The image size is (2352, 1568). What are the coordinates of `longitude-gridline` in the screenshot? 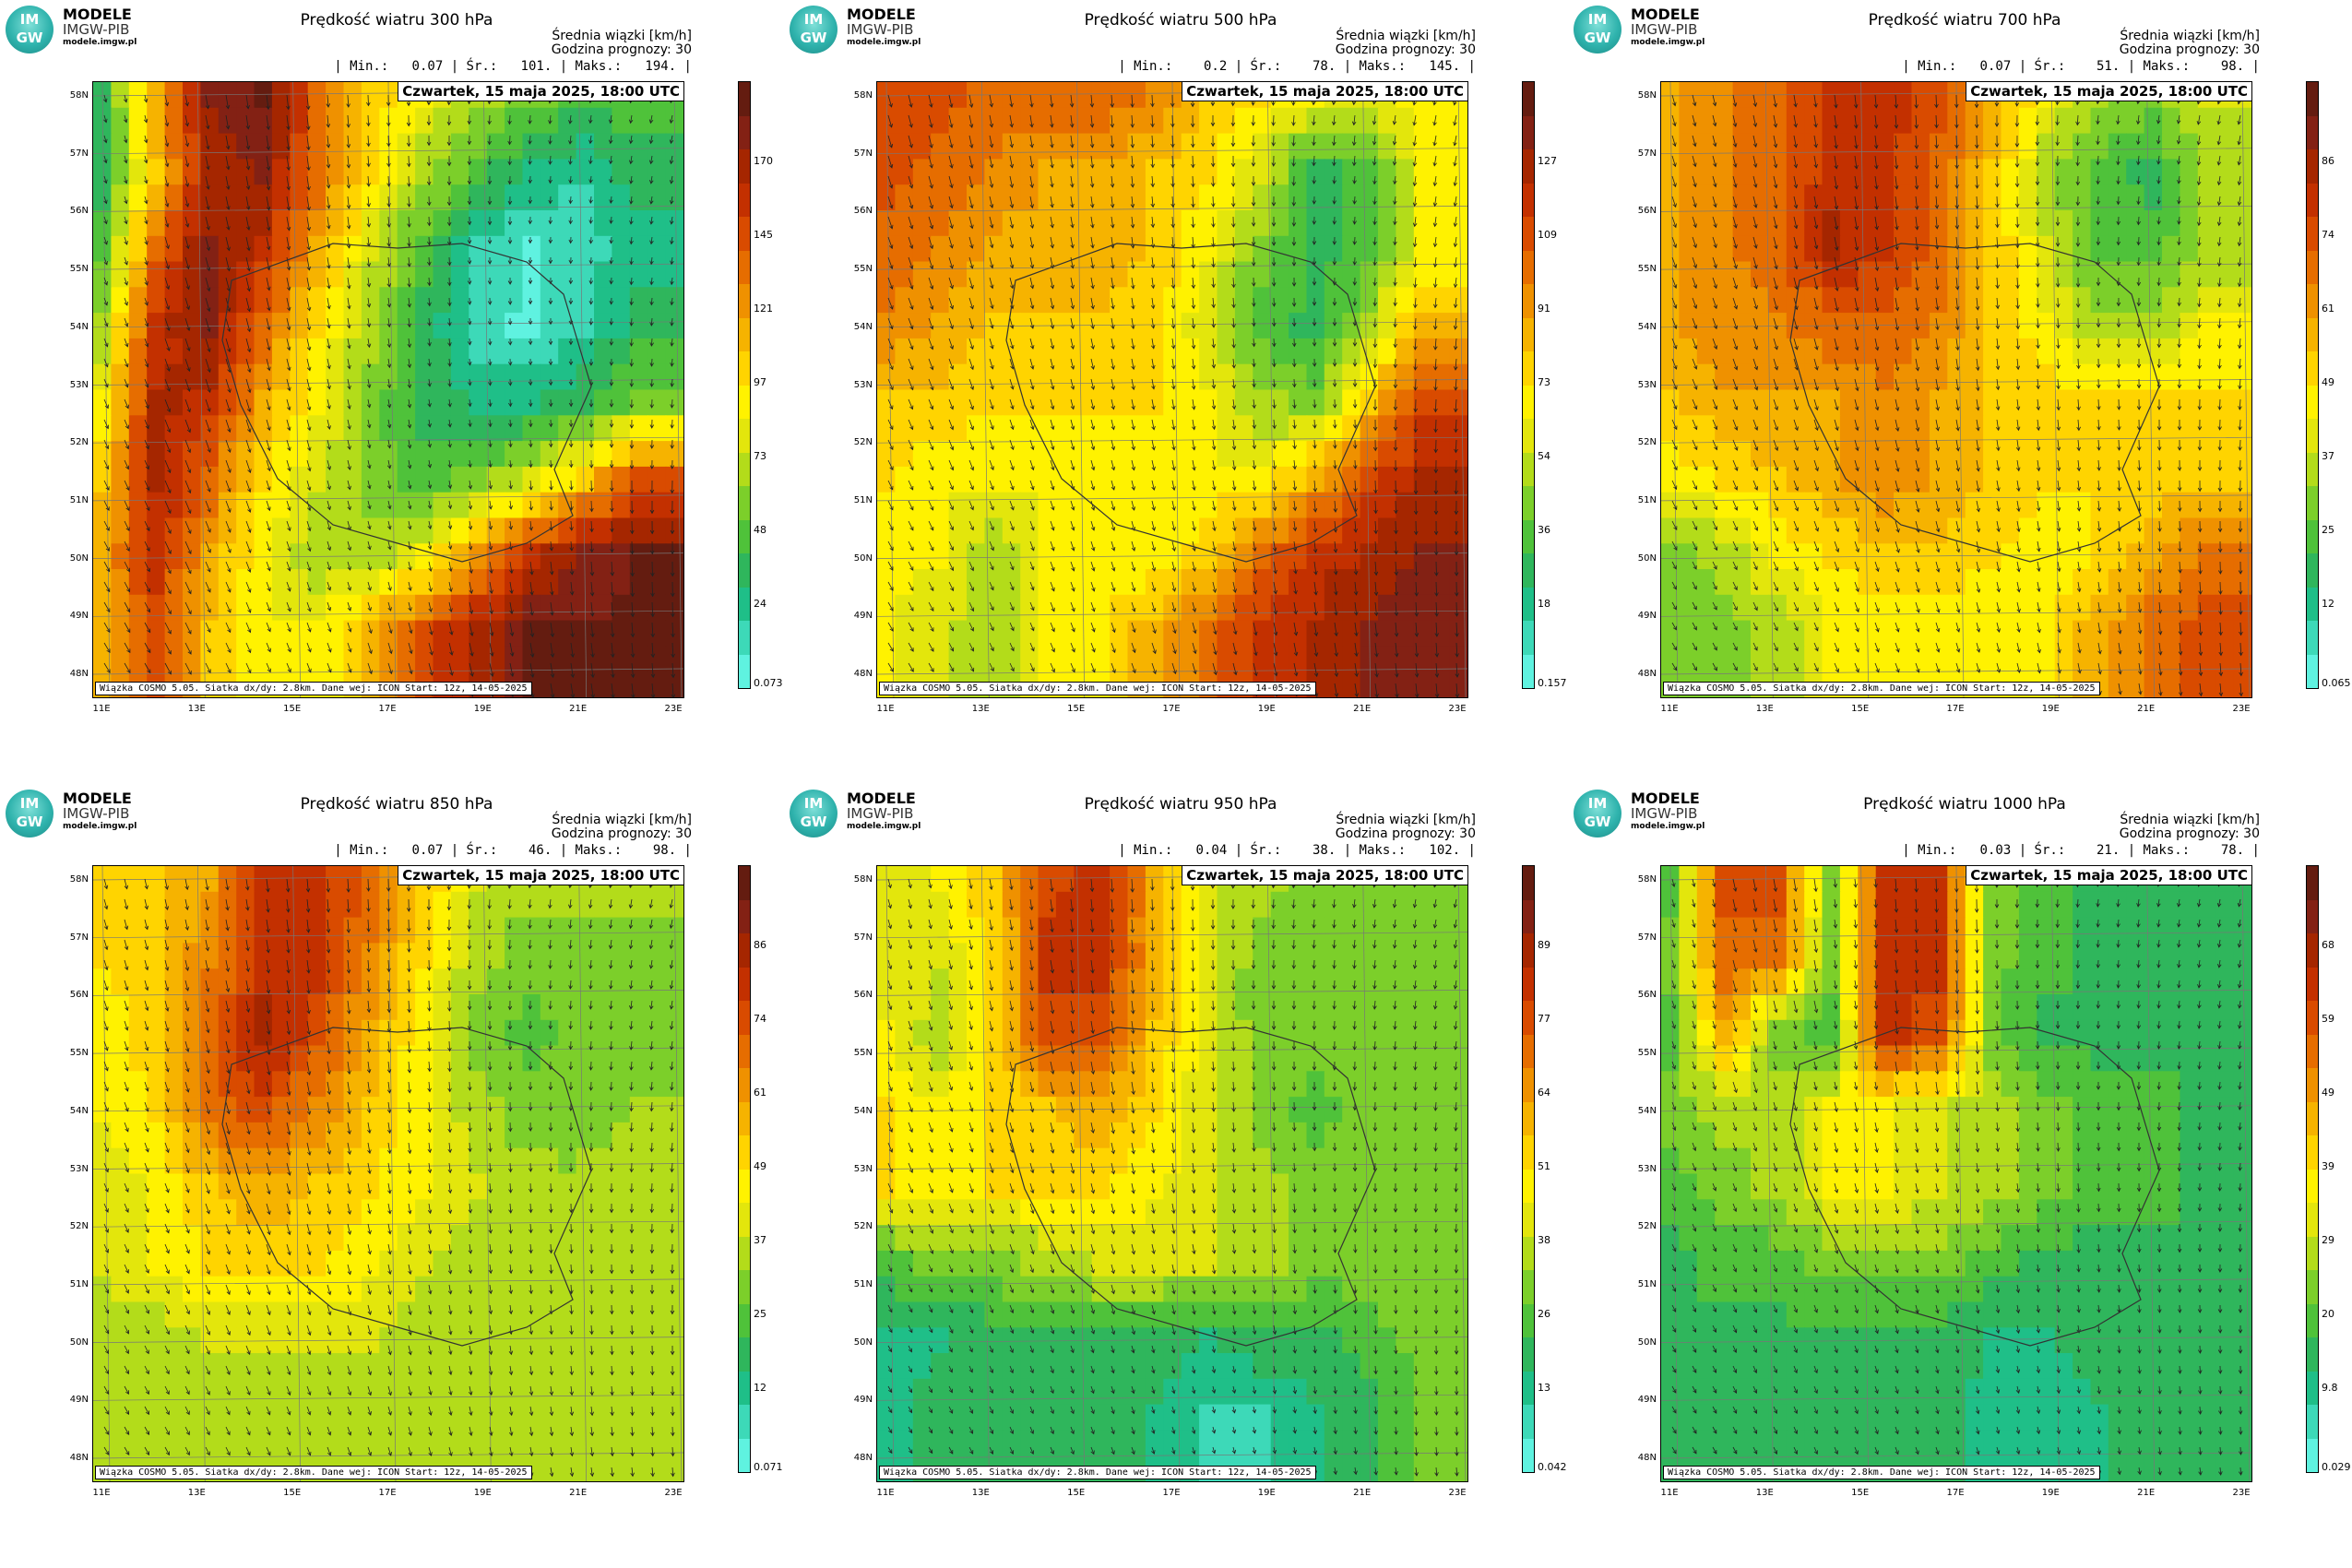 It's located at (1769, 389).